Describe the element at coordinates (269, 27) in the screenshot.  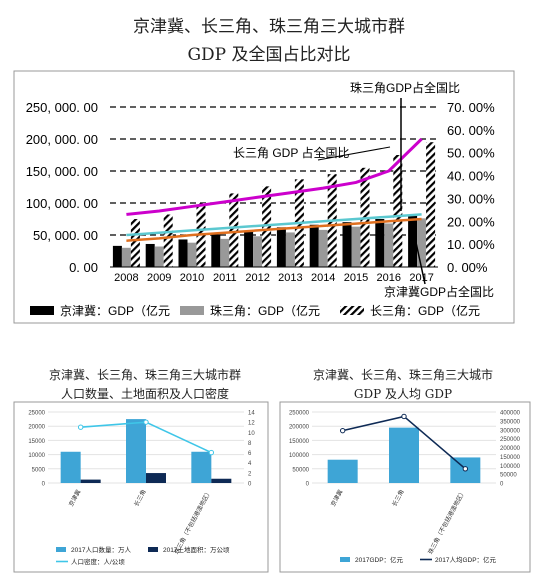
I see `main-title-line1: 京津冀、长三角、珠三角三大城市群` at that location.